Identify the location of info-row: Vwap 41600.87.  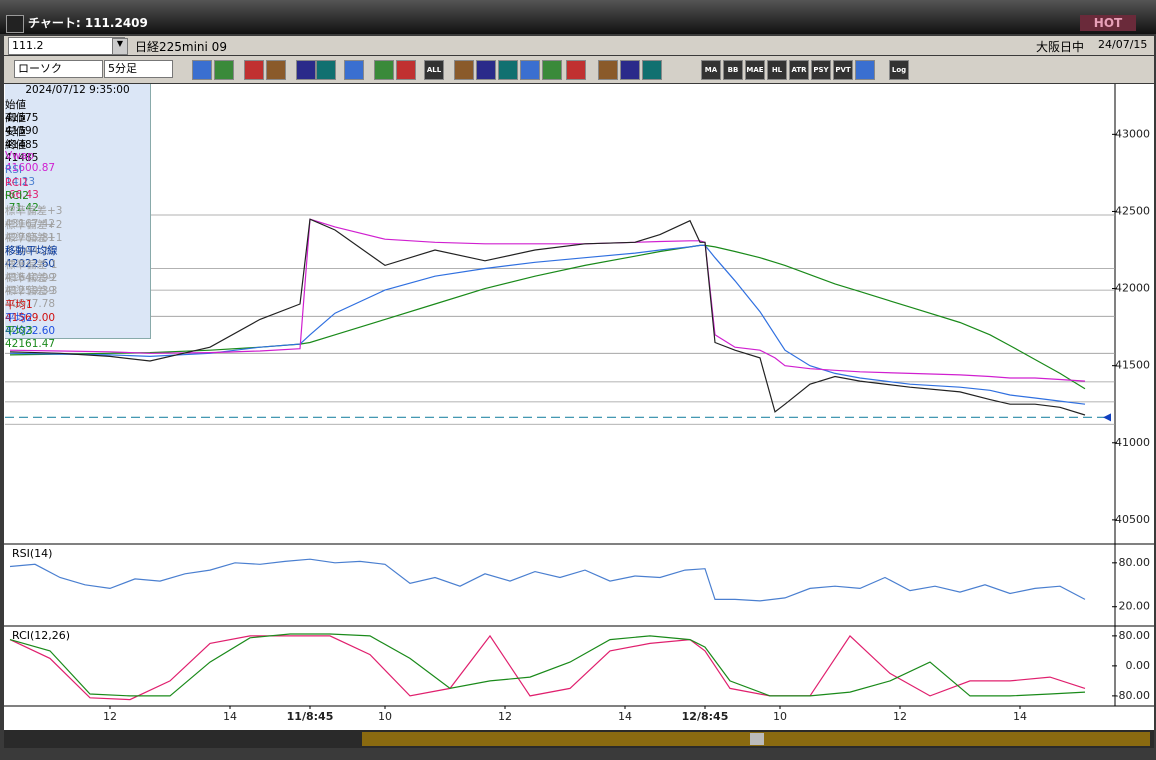
(77, 162).